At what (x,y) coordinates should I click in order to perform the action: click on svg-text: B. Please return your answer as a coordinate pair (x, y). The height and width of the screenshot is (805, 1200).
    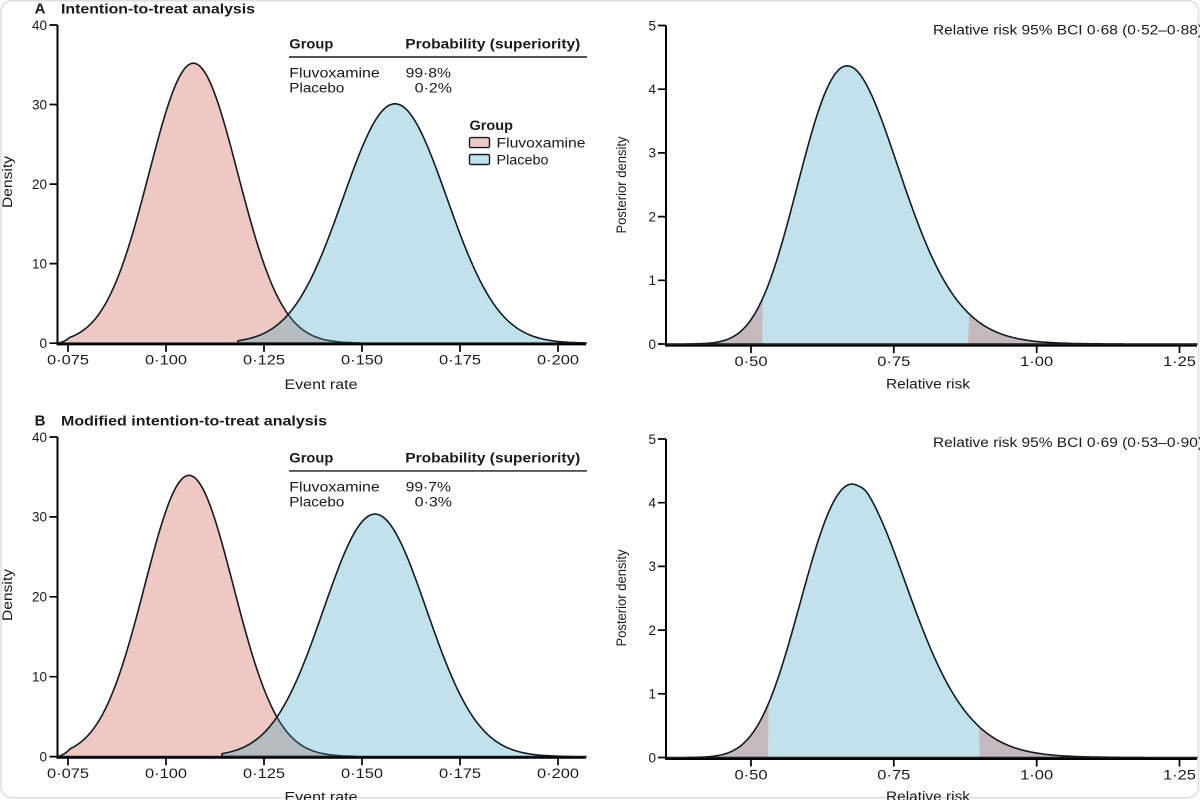
    Looking at the image, I should click on (40, 421).